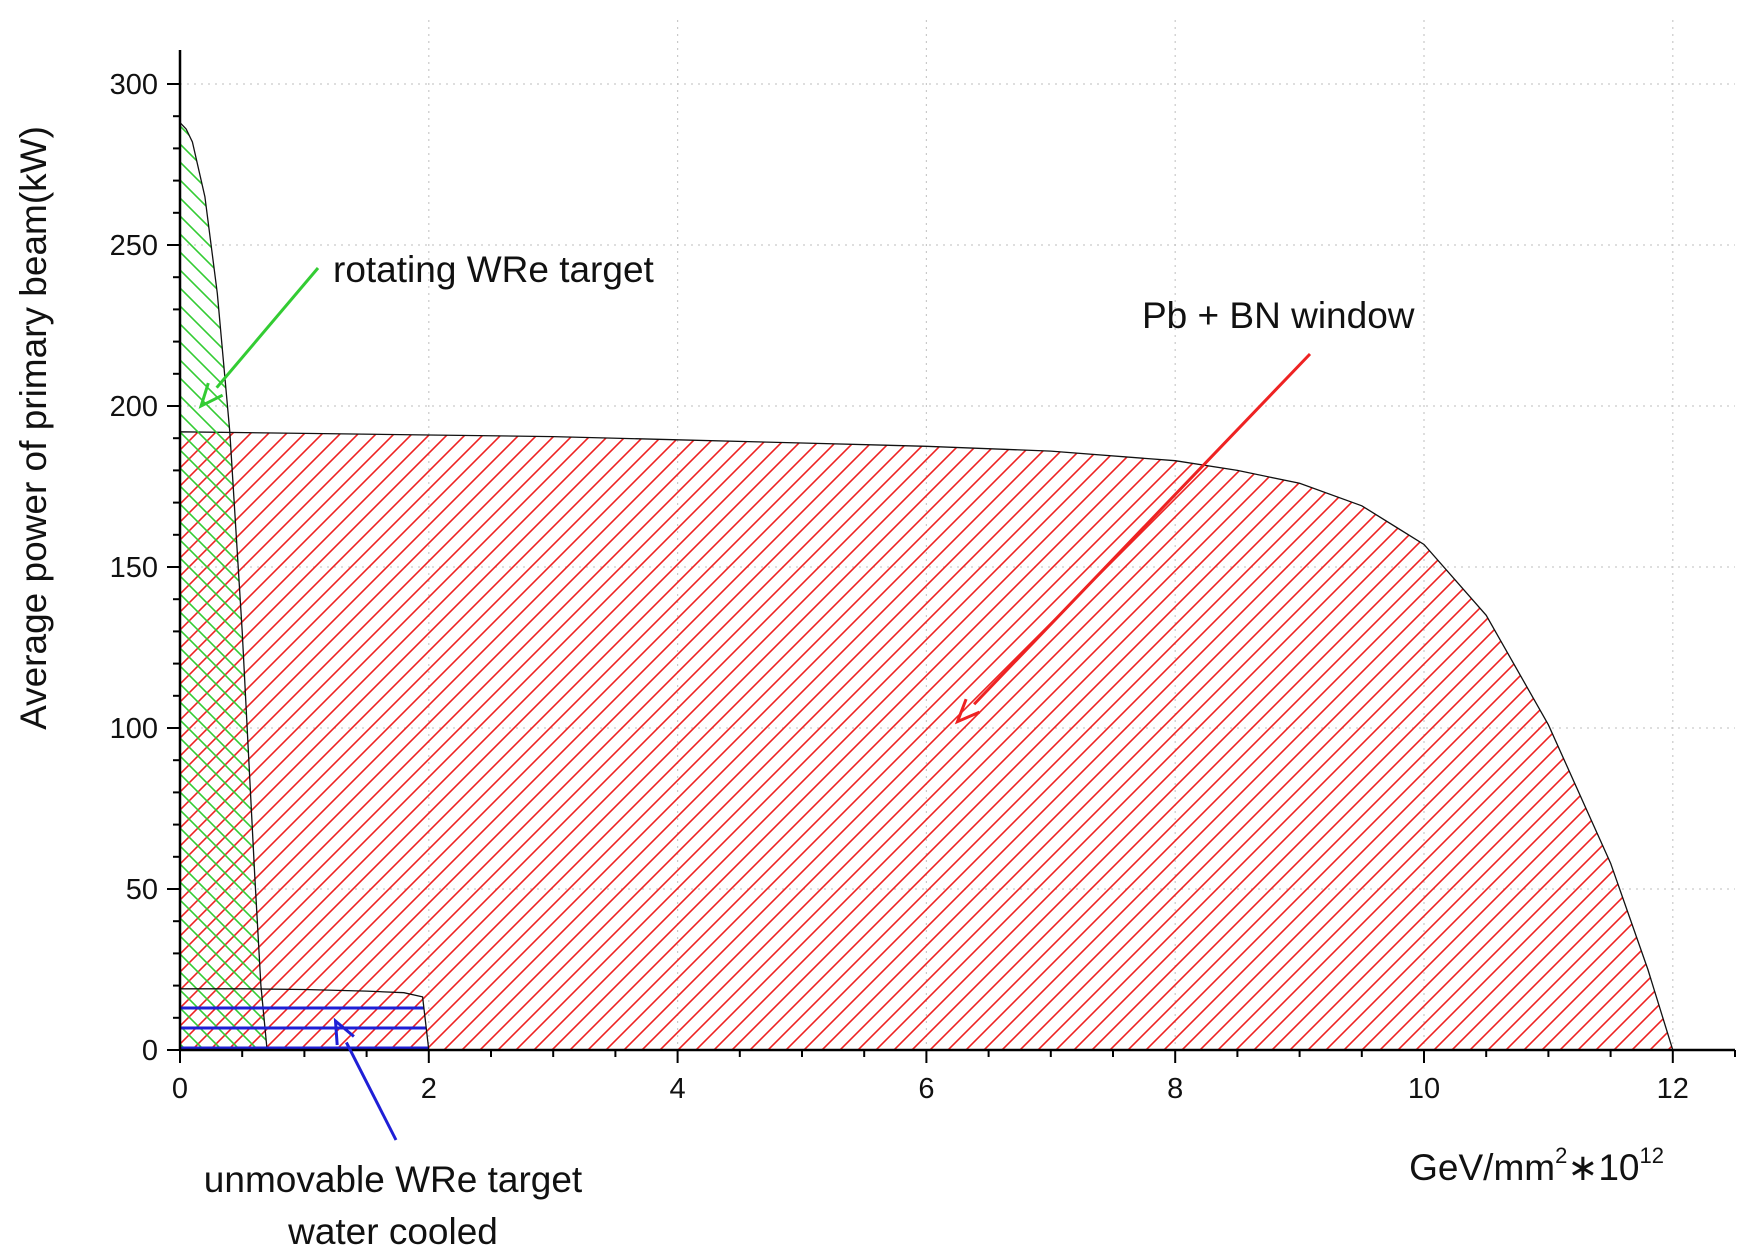 The height and width of the screenshot is (1257, 1737). I want to click on x-tick-label: 10, so click(1424, 1089).